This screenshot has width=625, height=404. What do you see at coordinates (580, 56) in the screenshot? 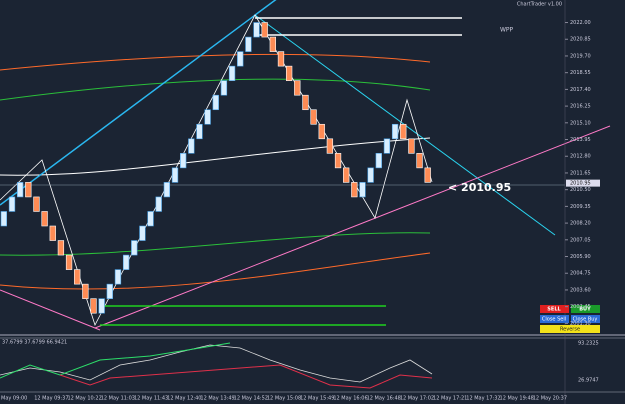
I see `y-tick-label: 2019.70` at bounding box center [580, 56].